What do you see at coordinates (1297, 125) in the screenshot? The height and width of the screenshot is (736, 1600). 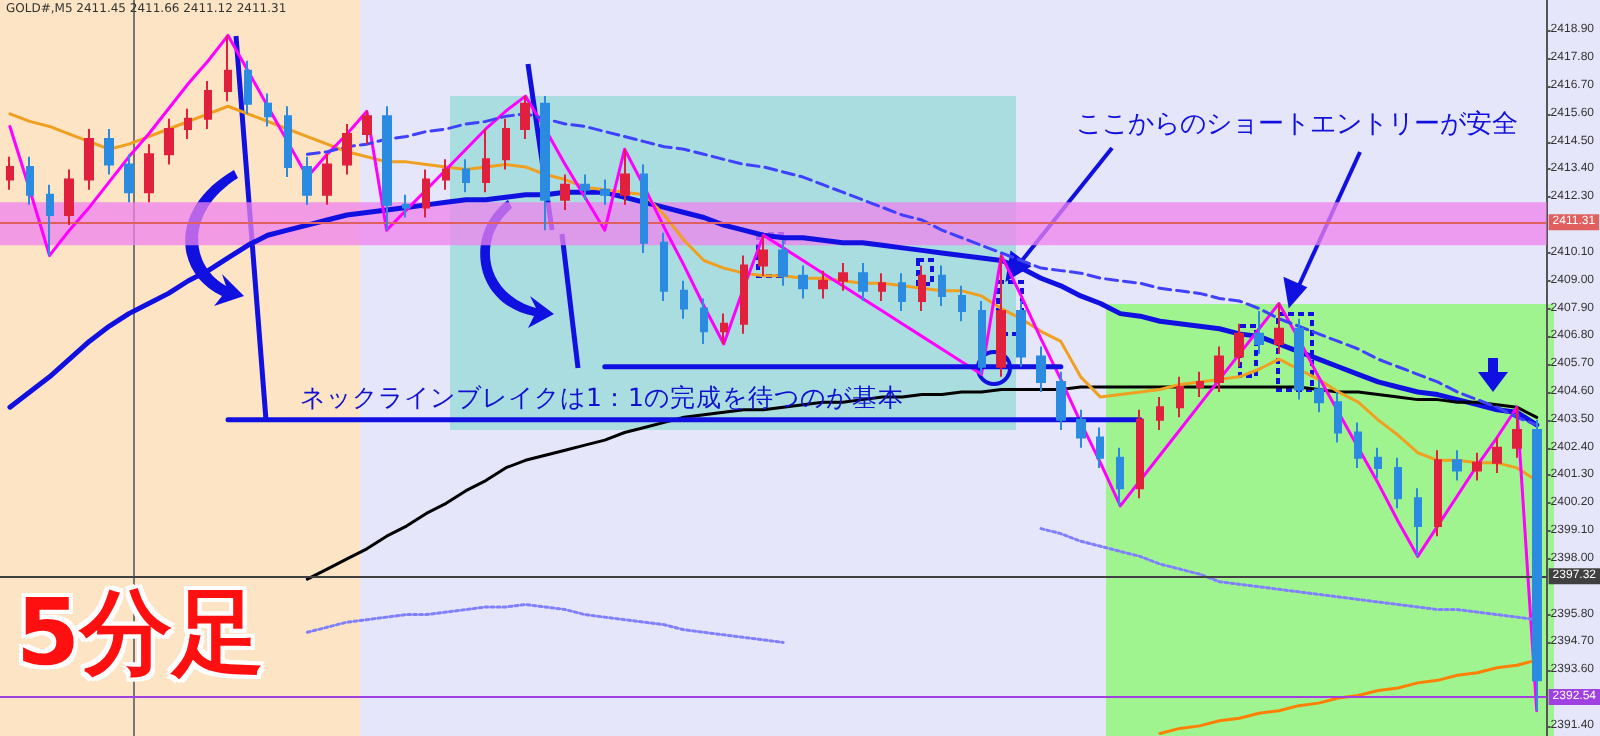 I see `annotation: ここからのショートエントリーが安全` at bounding box center [1297, 125].